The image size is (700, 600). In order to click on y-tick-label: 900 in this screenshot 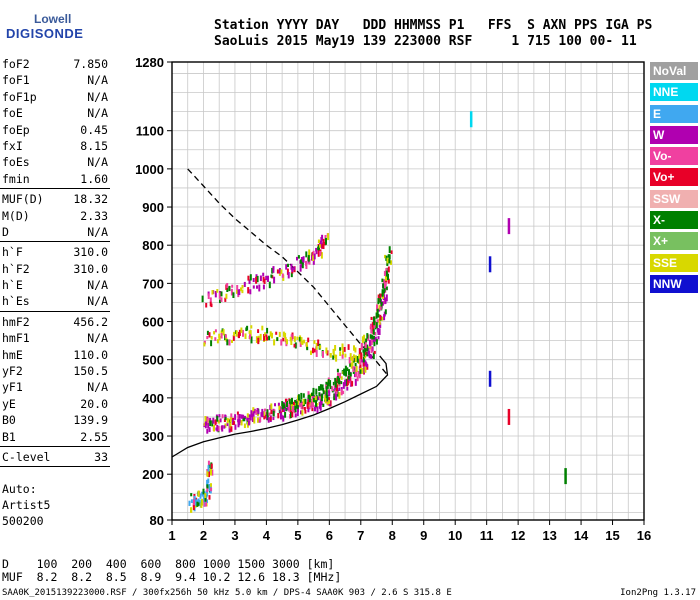, I will do `click(153, 207)`.